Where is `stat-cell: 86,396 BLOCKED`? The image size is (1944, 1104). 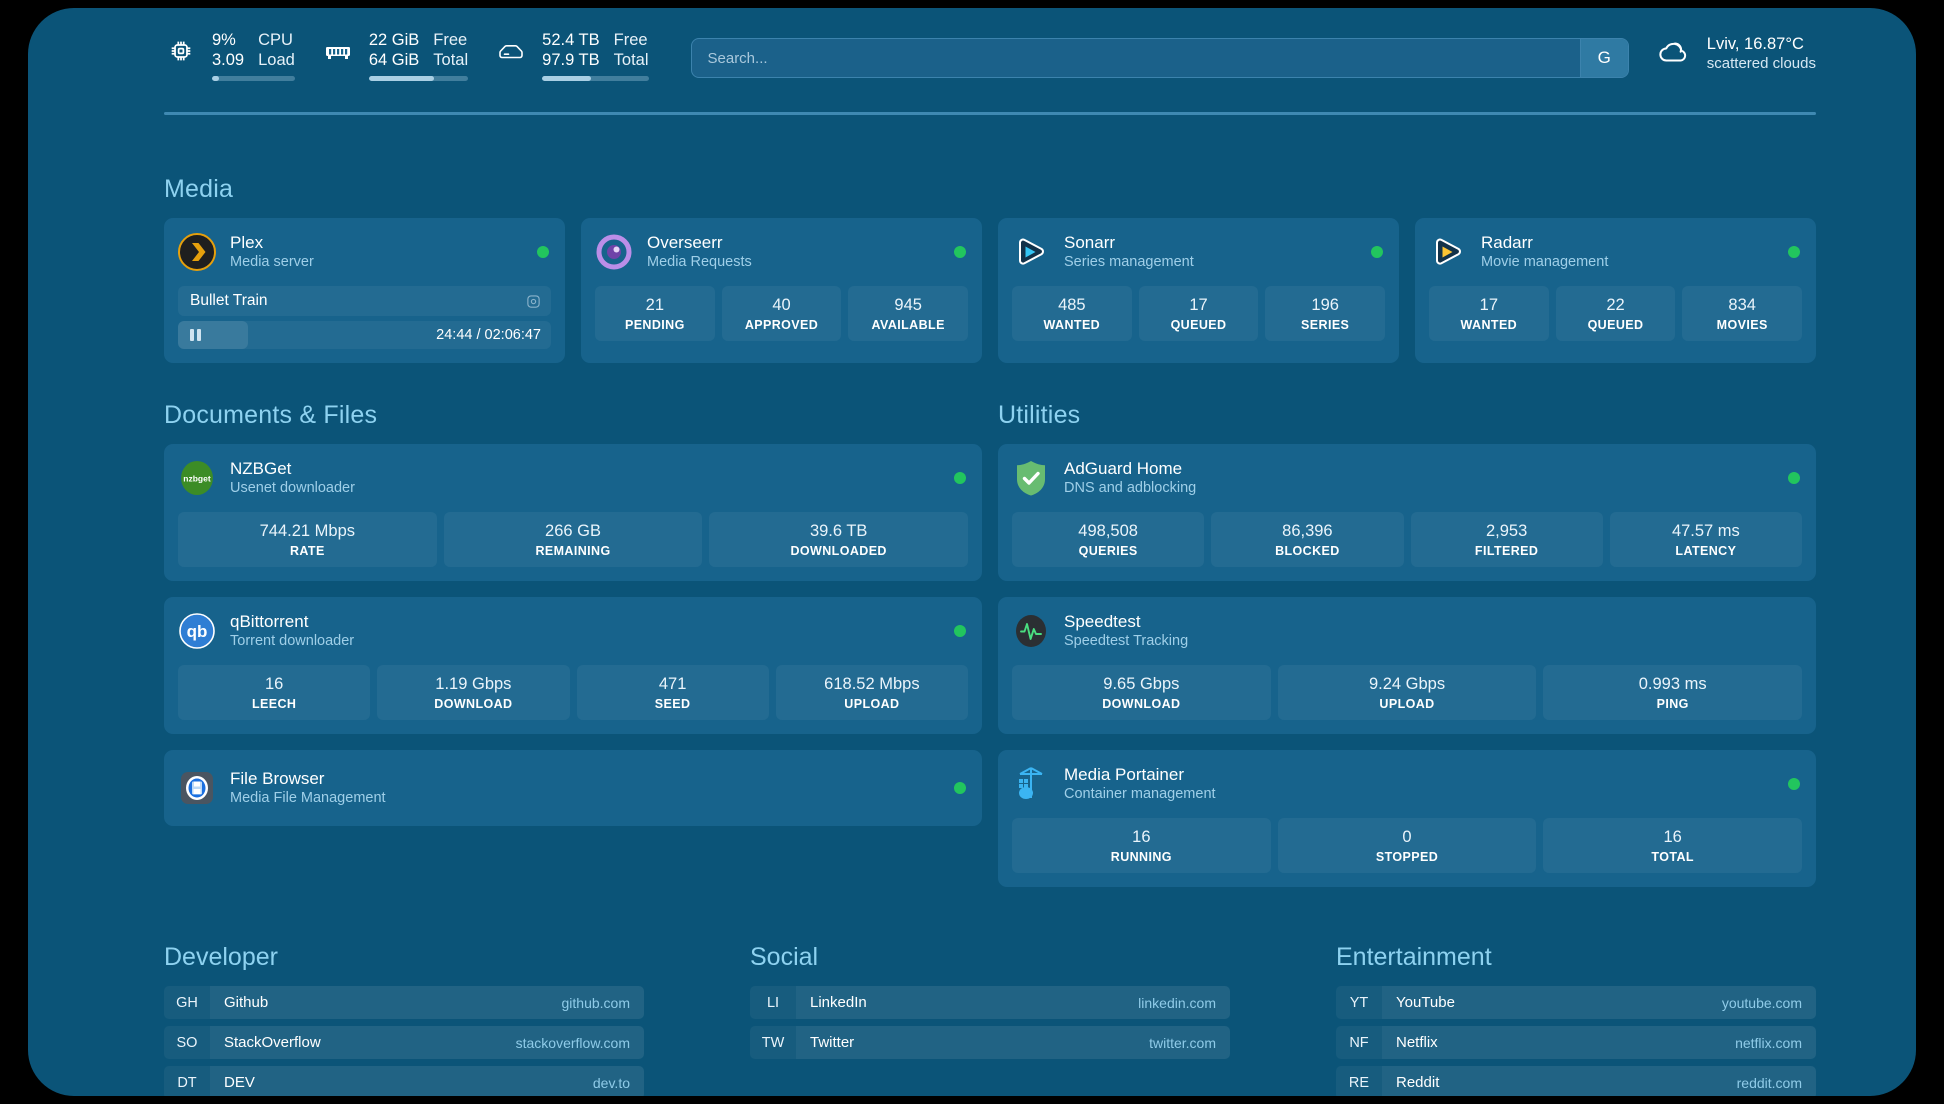 stat-cell: 86,396 BLOCKED is located at coordinates (1307, 539).